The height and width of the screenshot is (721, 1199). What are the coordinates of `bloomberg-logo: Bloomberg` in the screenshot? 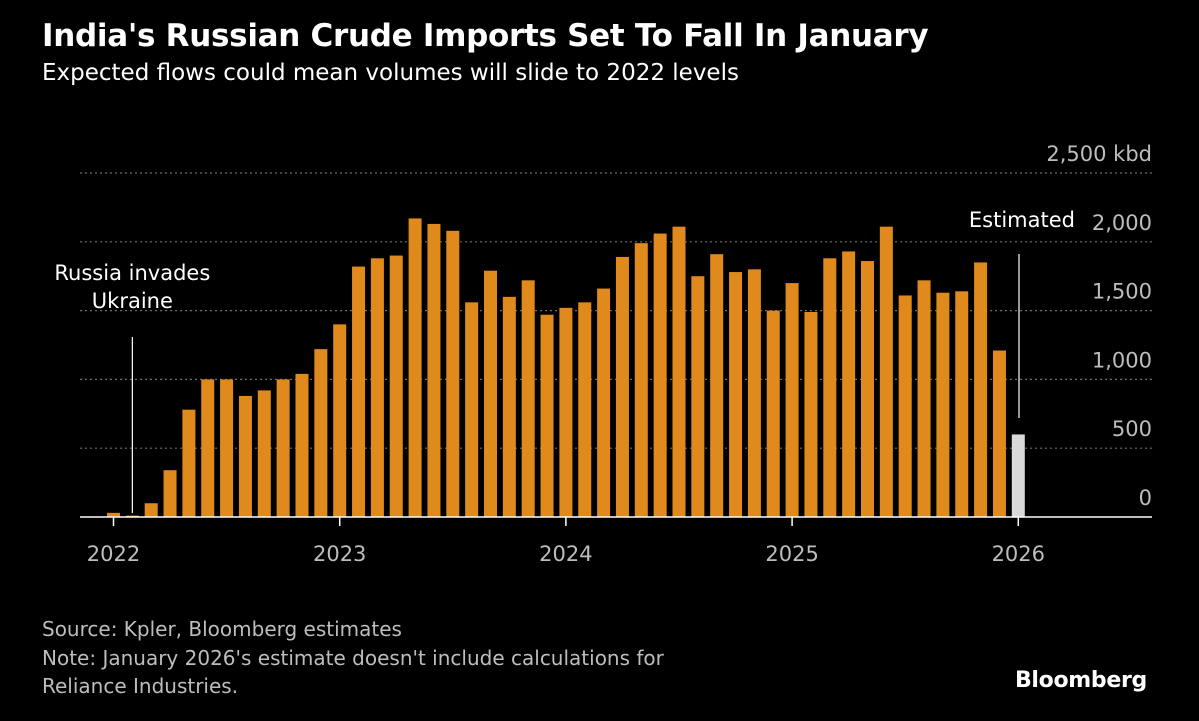 It's located at (1080, 680).